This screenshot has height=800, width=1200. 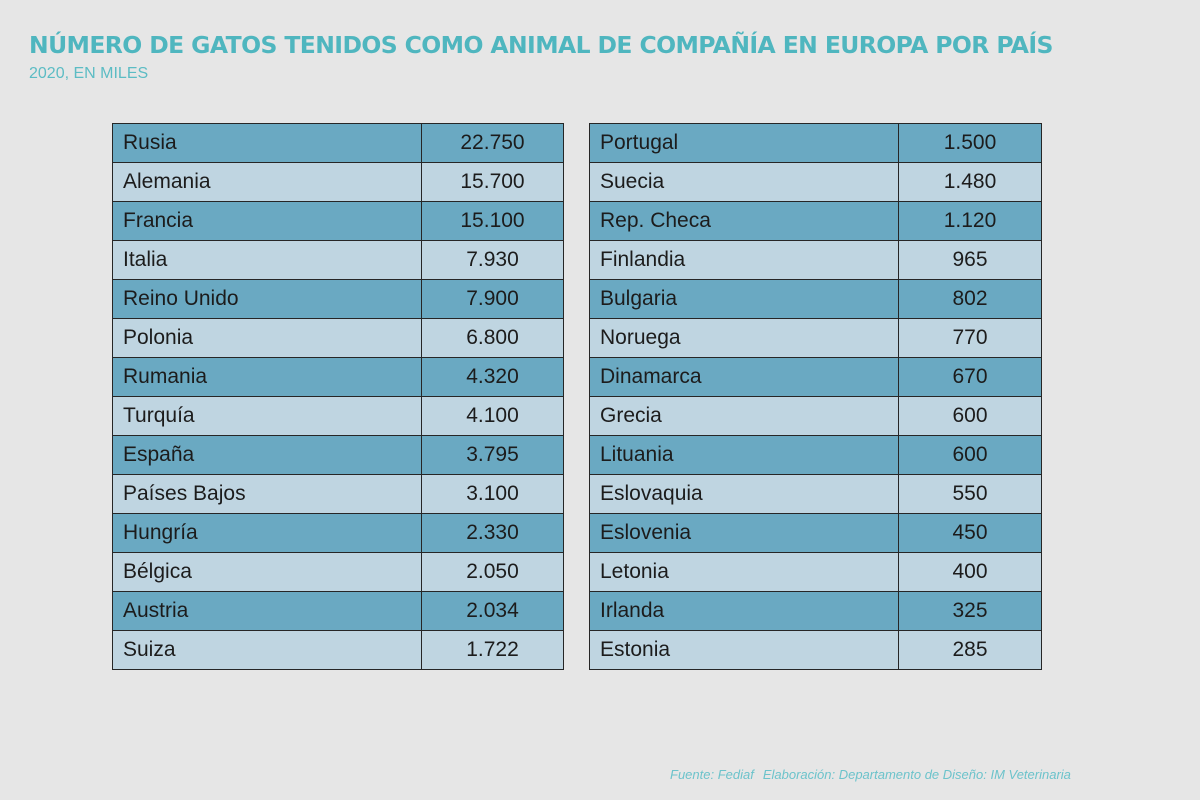 I want to click on table-row: Hungría 2.330, so click(x=338, y=533).